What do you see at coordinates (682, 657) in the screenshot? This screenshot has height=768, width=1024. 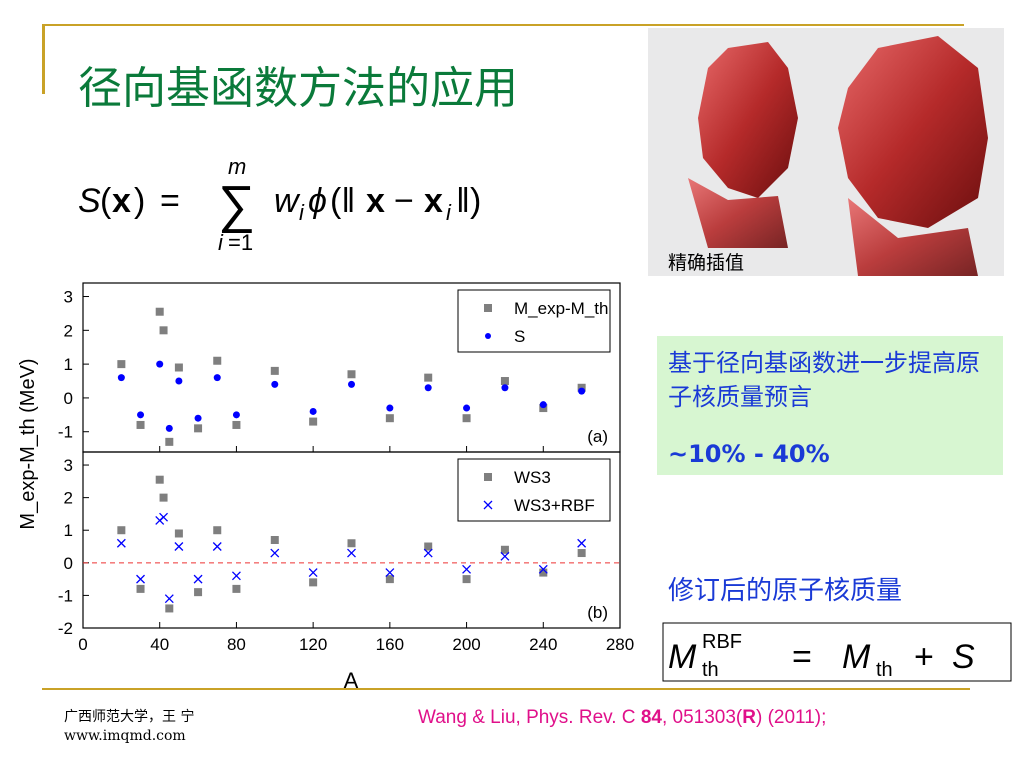 I see `svg-text: M` at bounding box center [682, 657].